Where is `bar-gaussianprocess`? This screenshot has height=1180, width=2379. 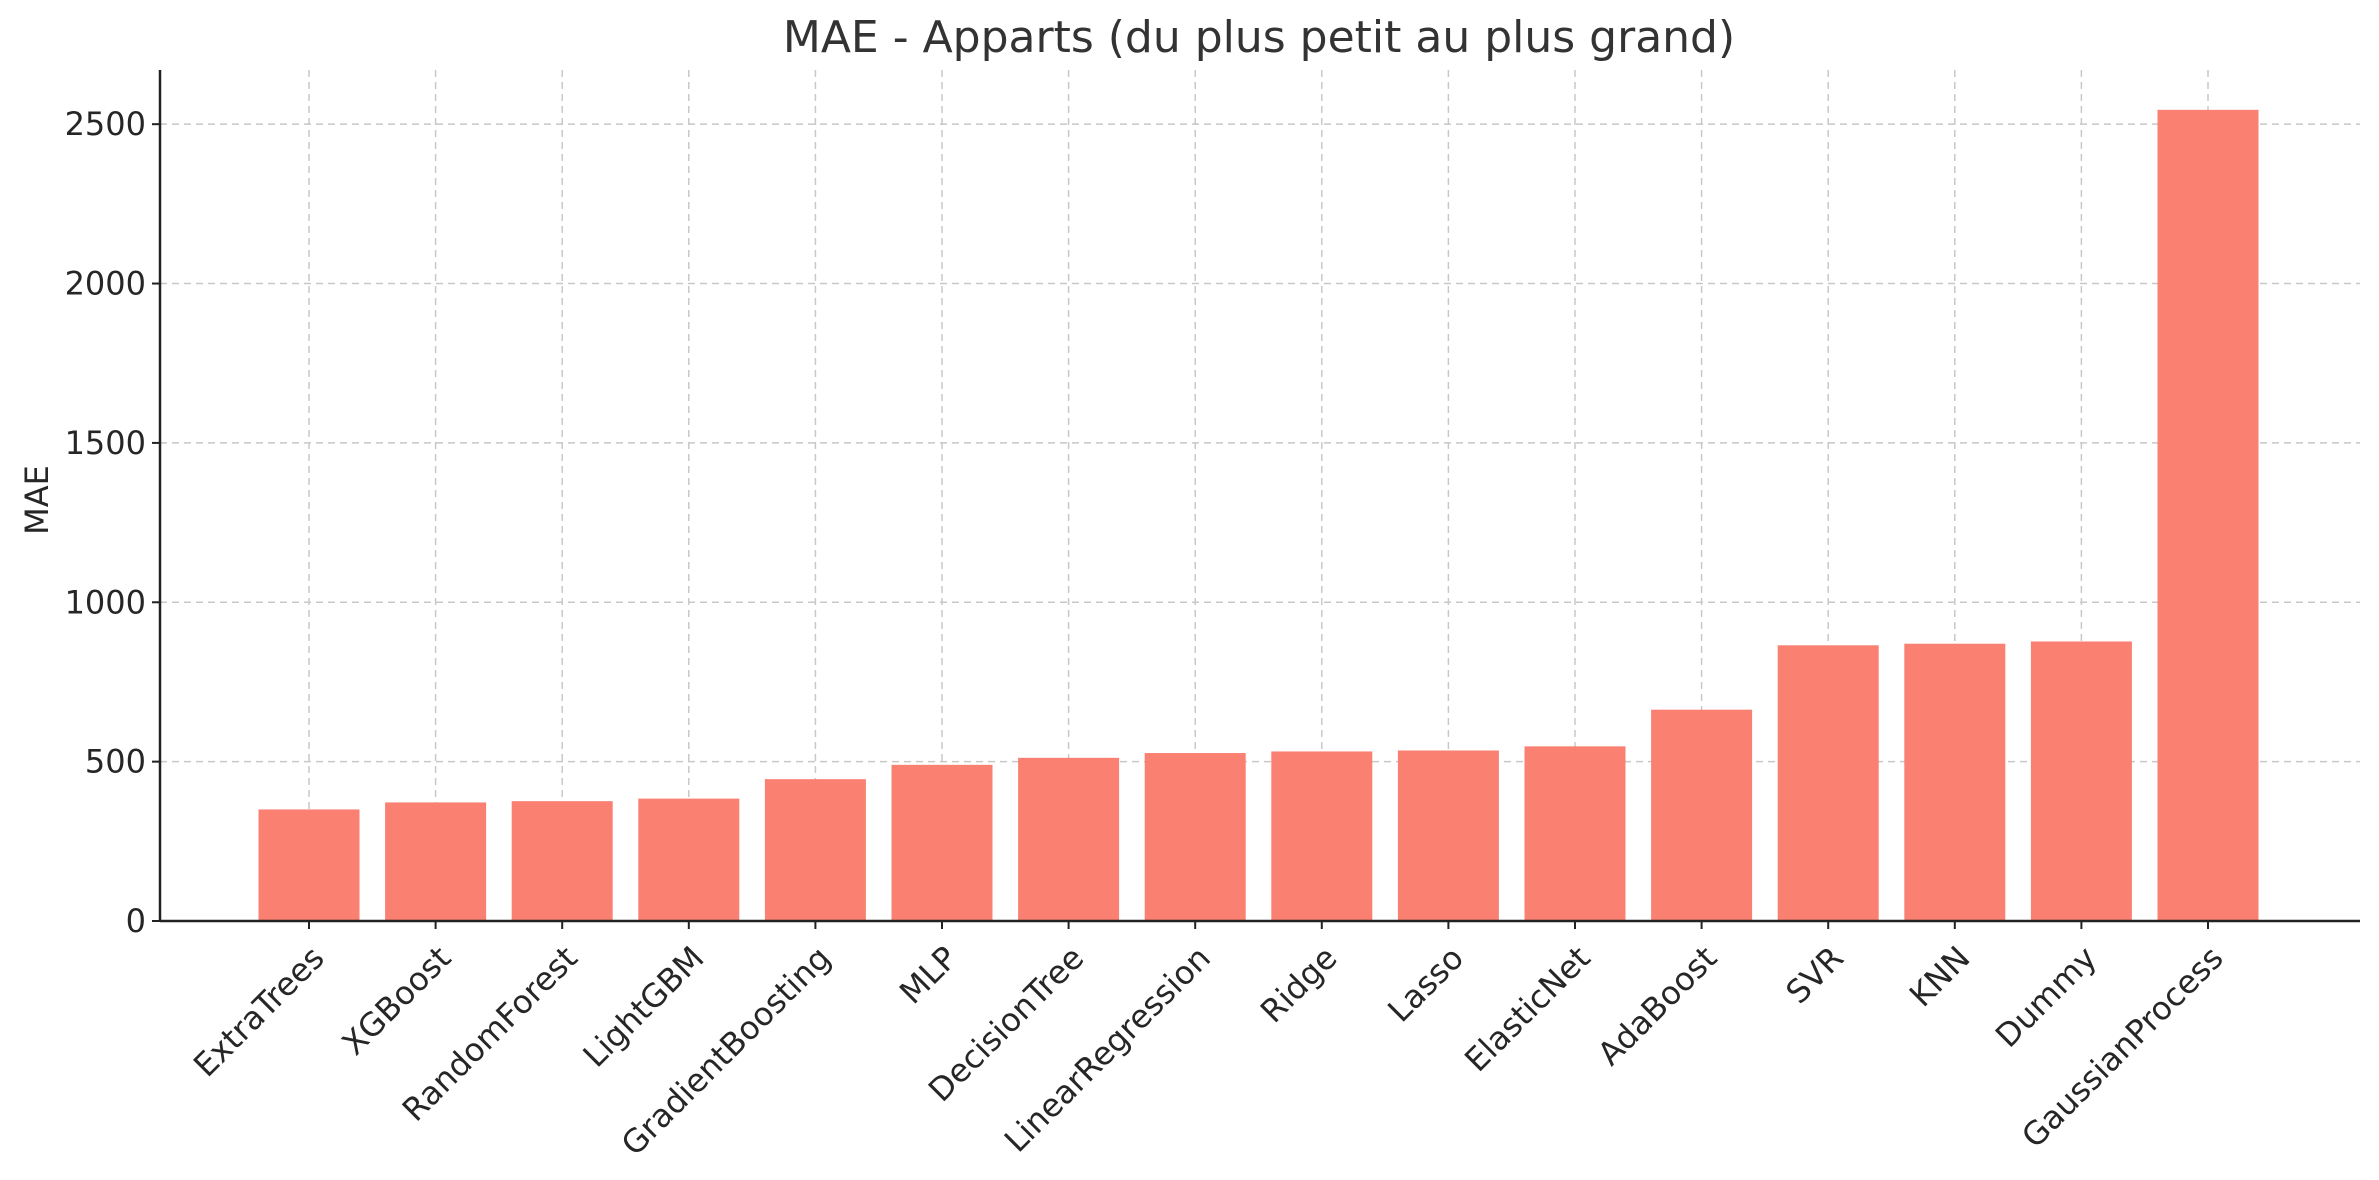 bar-gaussianprocess is located at coordinates (2208, 515).